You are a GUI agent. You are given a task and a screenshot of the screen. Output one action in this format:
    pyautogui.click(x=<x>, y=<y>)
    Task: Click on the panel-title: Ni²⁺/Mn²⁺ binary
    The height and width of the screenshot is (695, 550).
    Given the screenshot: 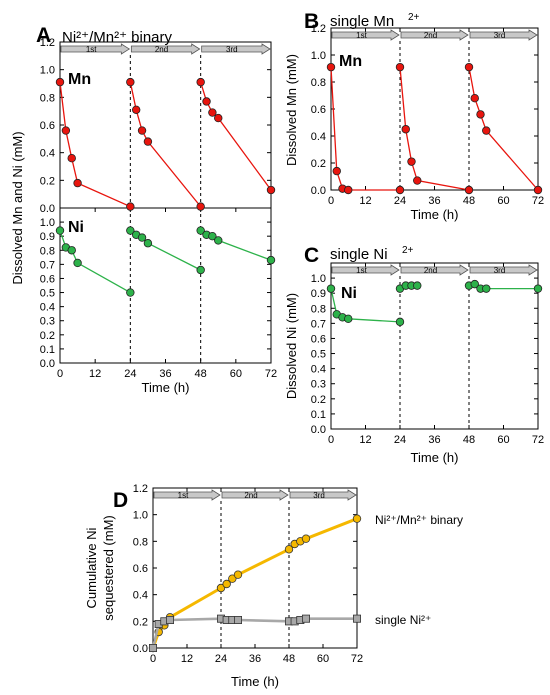 What is the action you would take?
    pyautogui.click(x=117, y=37)
    